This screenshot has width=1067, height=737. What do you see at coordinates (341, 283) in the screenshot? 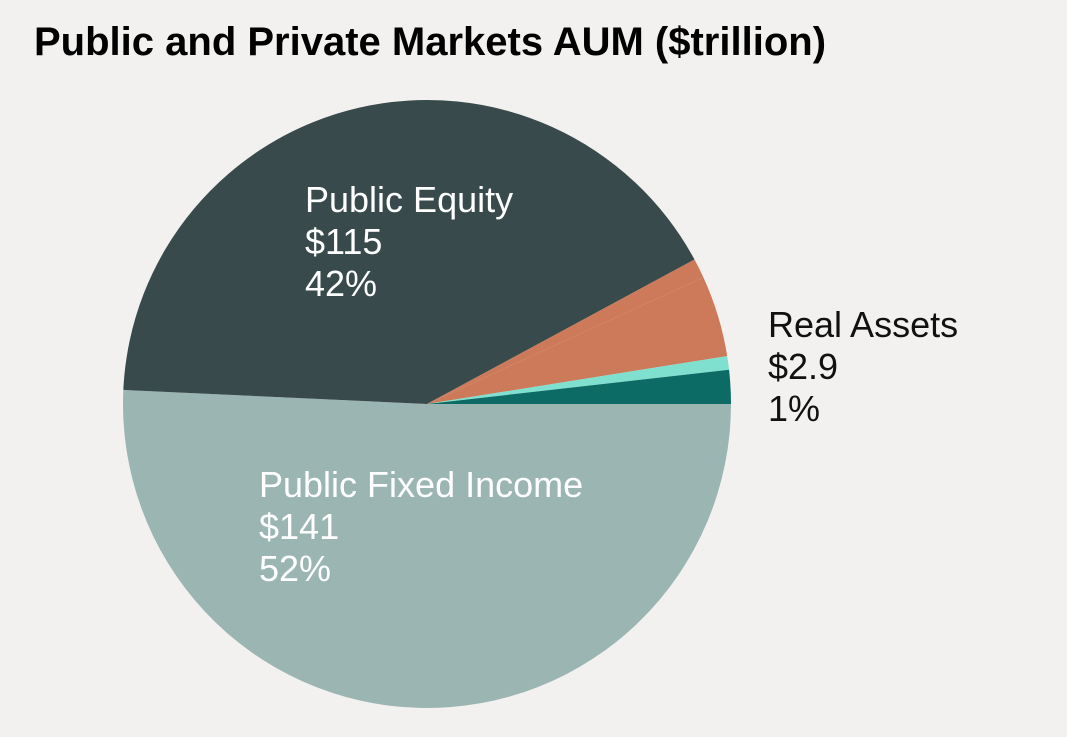
I see `slice-label-pct-1: 42%` at bounding box center [341, 283].